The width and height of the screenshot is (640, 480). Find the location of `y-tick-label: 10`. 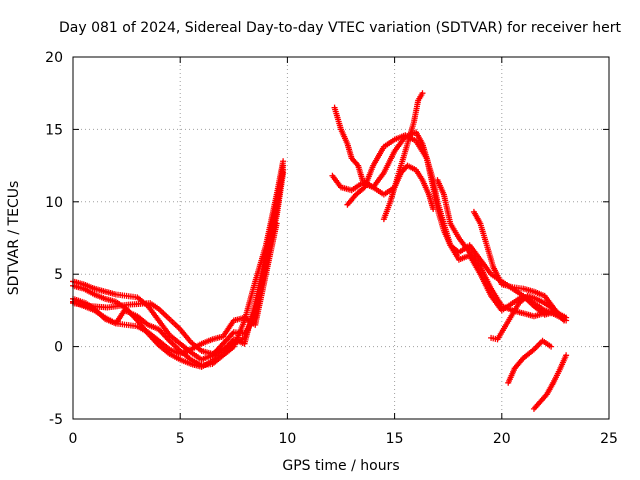

y-tick-label: 10 is located at coordinates (54, 203).